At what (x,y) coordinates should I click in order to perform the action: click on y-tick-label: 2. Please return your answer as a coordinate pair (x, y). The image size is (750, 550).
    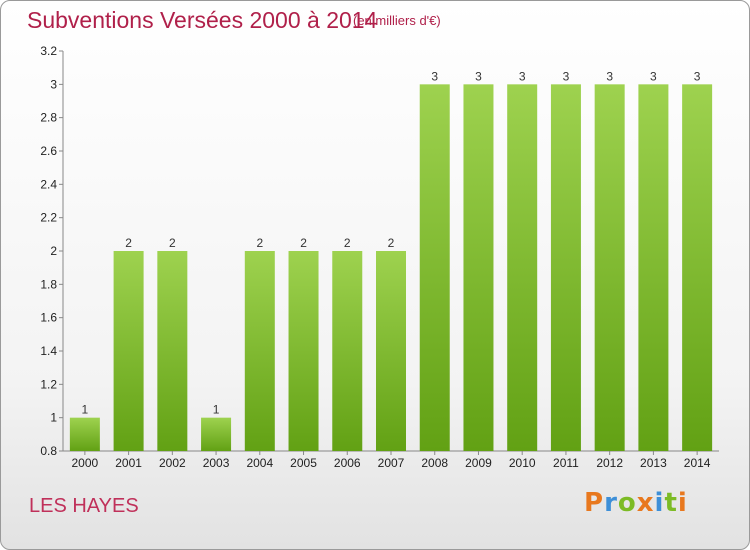
    Looking at the image, I should click on (53, 251).